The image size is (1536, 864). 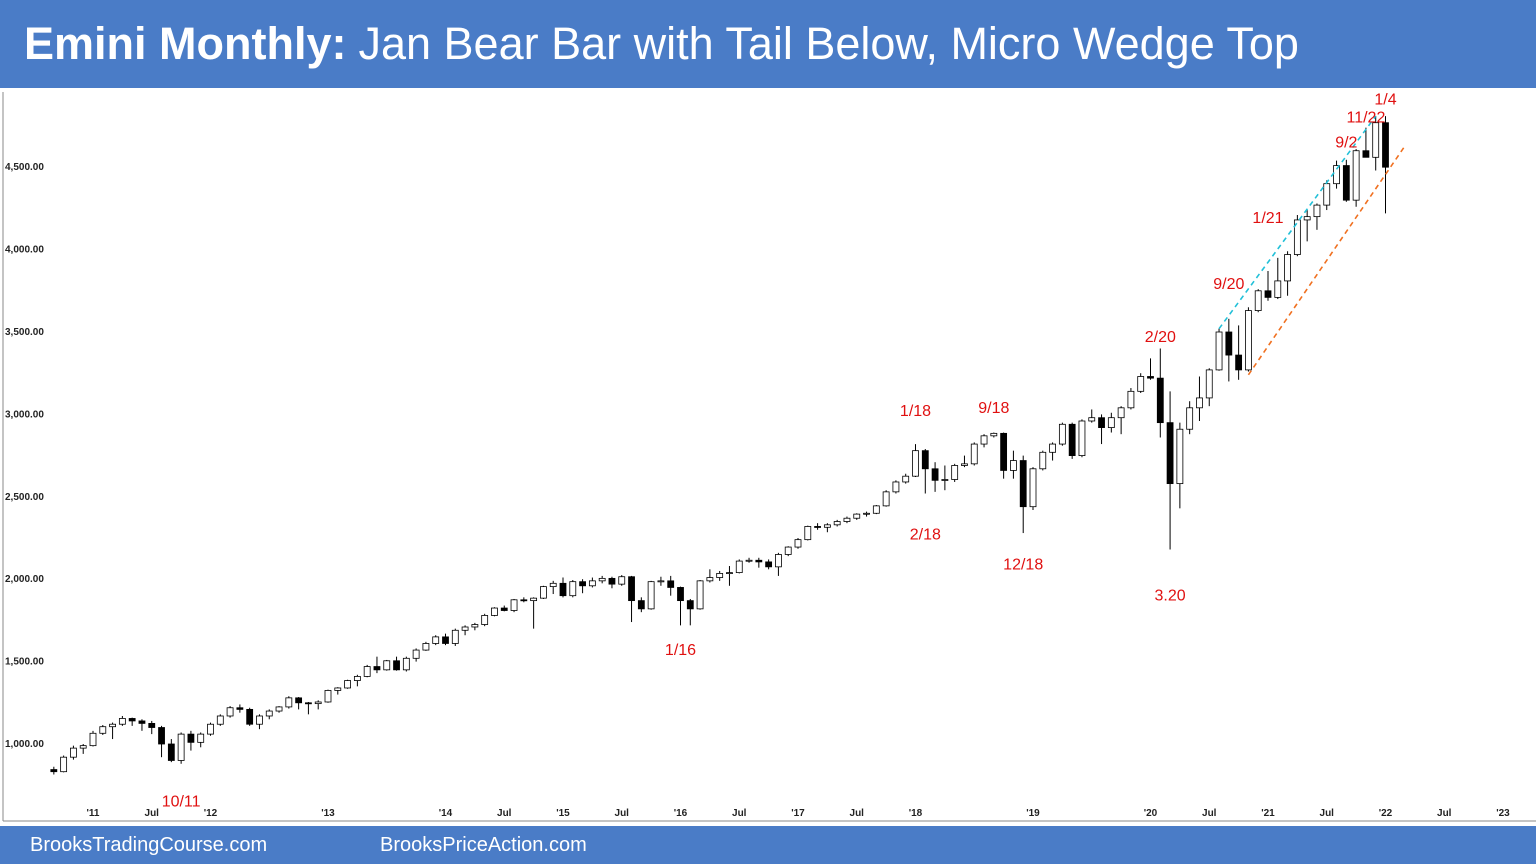 What do you see at coordinates (211, 813) in the screenshot?
I see `x-tick-label: '12` at bounding box center [211, 813].